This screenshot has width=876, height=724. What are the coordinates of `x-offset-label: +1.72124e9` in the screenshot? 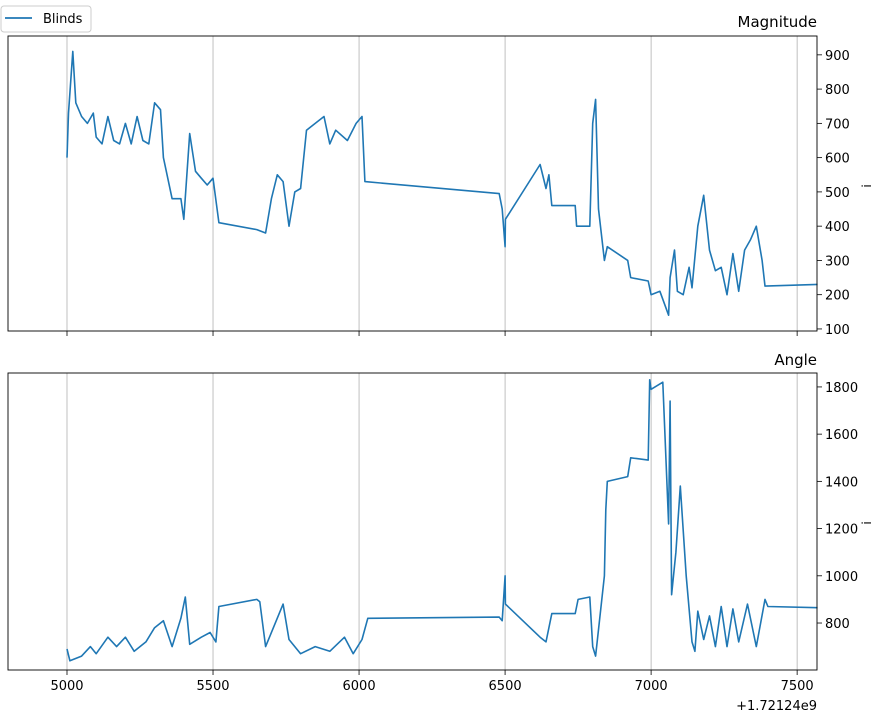 It's located at (776, 706).